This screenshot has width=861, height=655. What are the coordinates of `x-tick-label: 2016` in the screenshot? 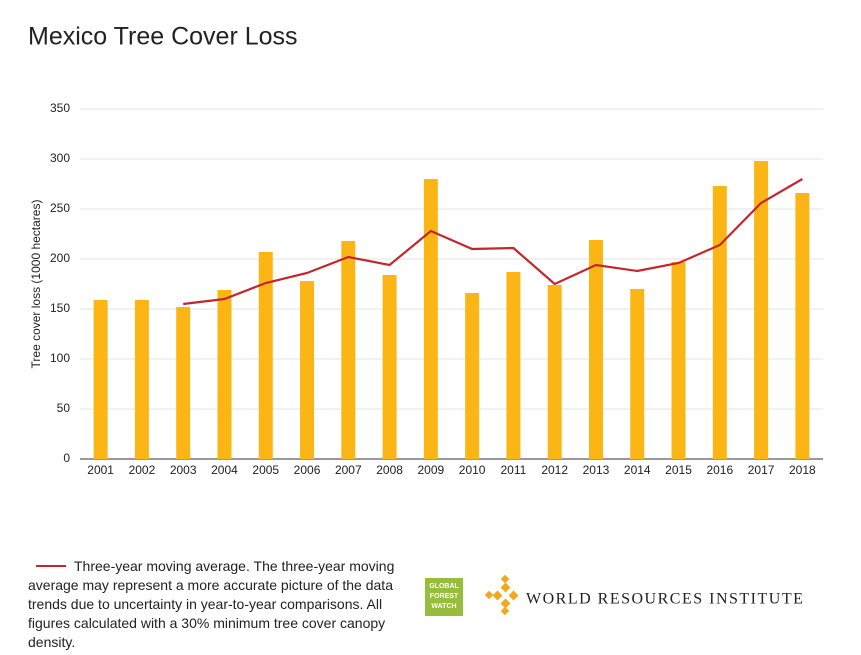 It's located at (719, 470).